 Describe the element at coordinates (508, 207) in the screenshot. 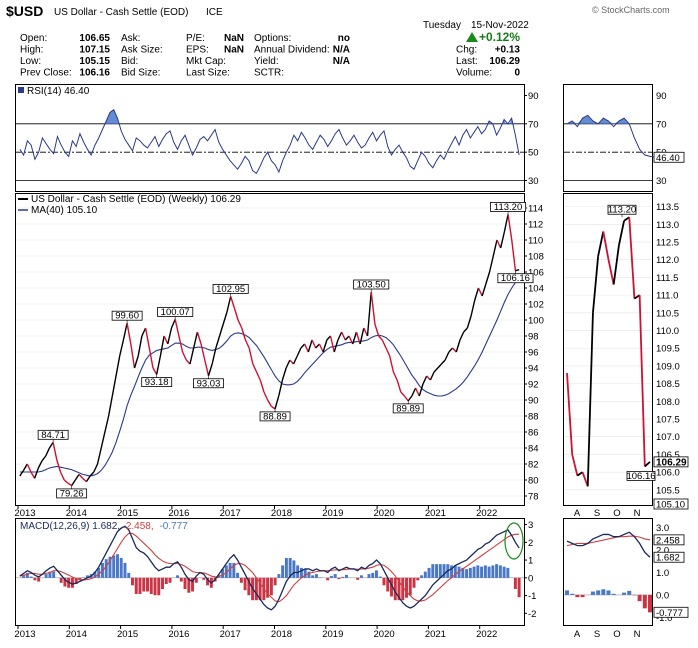

I see `annotation-label: 113.20` at that location.